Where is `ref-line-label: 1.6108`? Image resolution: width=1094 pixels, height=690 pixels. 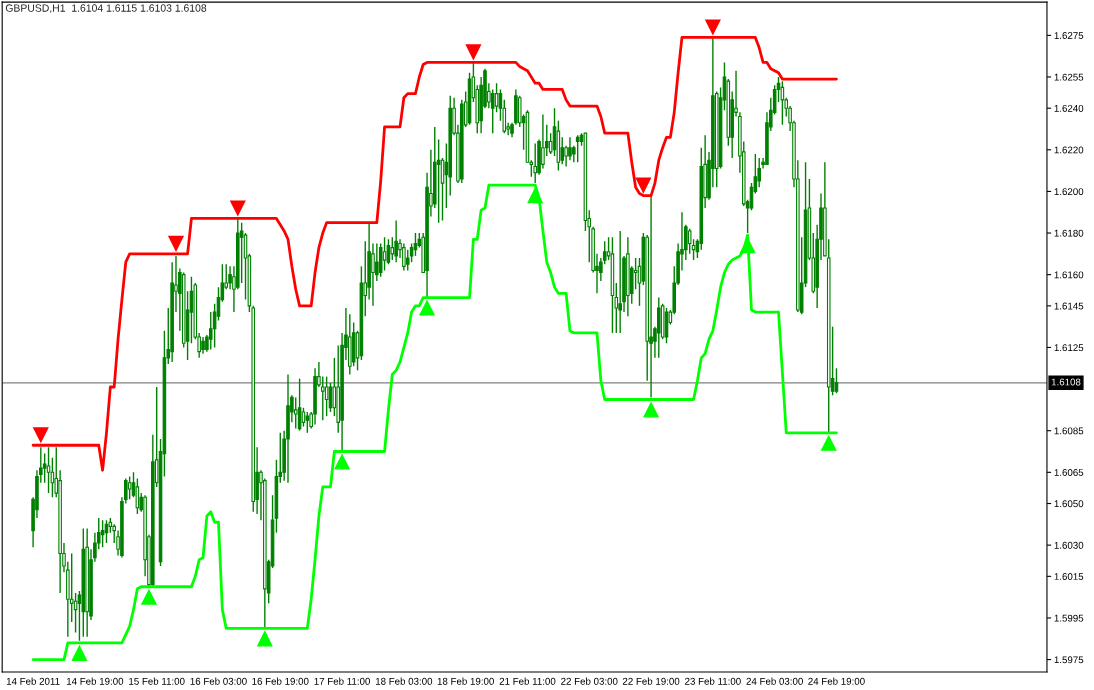 ref-line-label: 1.6108 is located at coordinates (1066, 382).